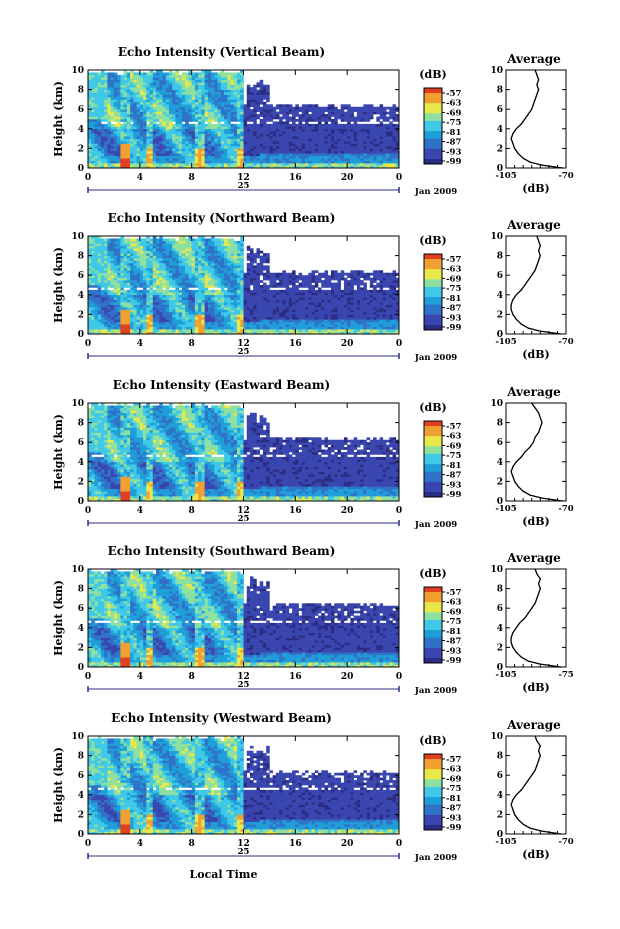 The height and width of the screenshot is (929, 620). Describe the element at coordinates (500, 169) in the screenshot. I see `profile-y-tick-label: 0` at that location.